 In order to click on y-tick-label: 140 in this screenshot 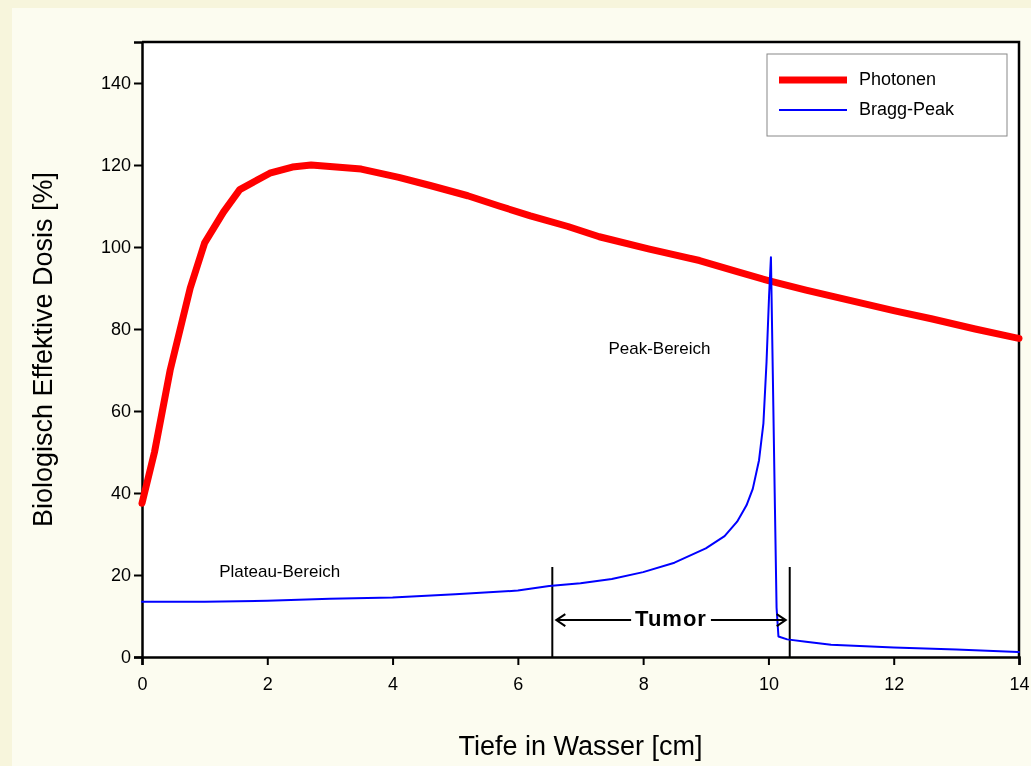, I will do `click(115, 83)`.